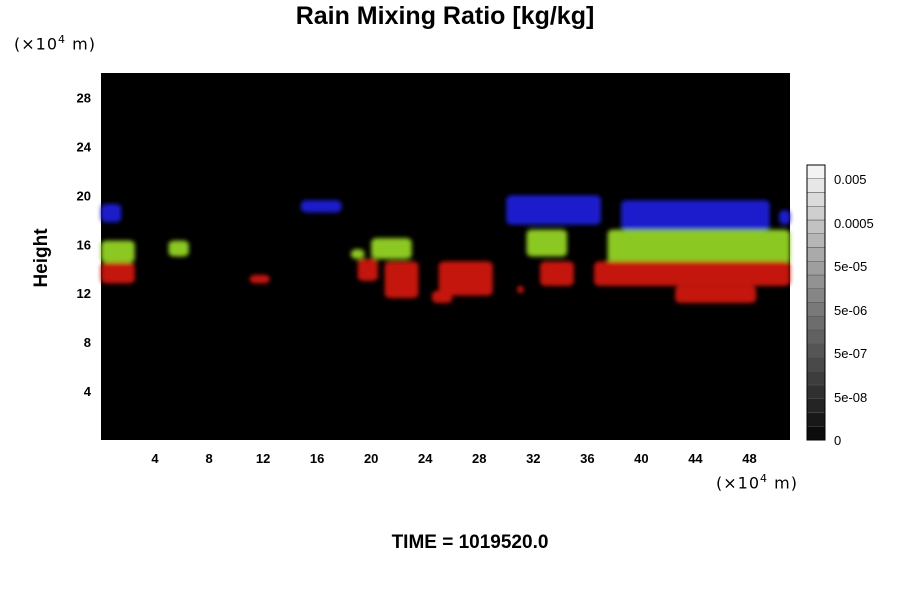 This screenshot has width=900, height=600. What do you see at coordinates (84, 293) in the screenshot?
I see `y-tick-label: 12` at bounding box center [84, 293].